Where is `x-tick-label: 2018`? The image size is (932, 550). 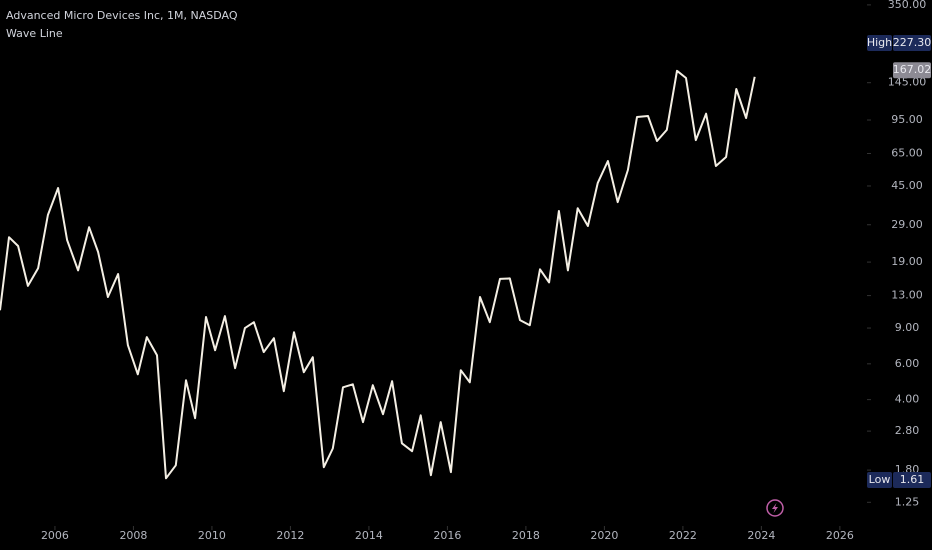 x-tick-label: 2018 is located at coordinates (526, 535).